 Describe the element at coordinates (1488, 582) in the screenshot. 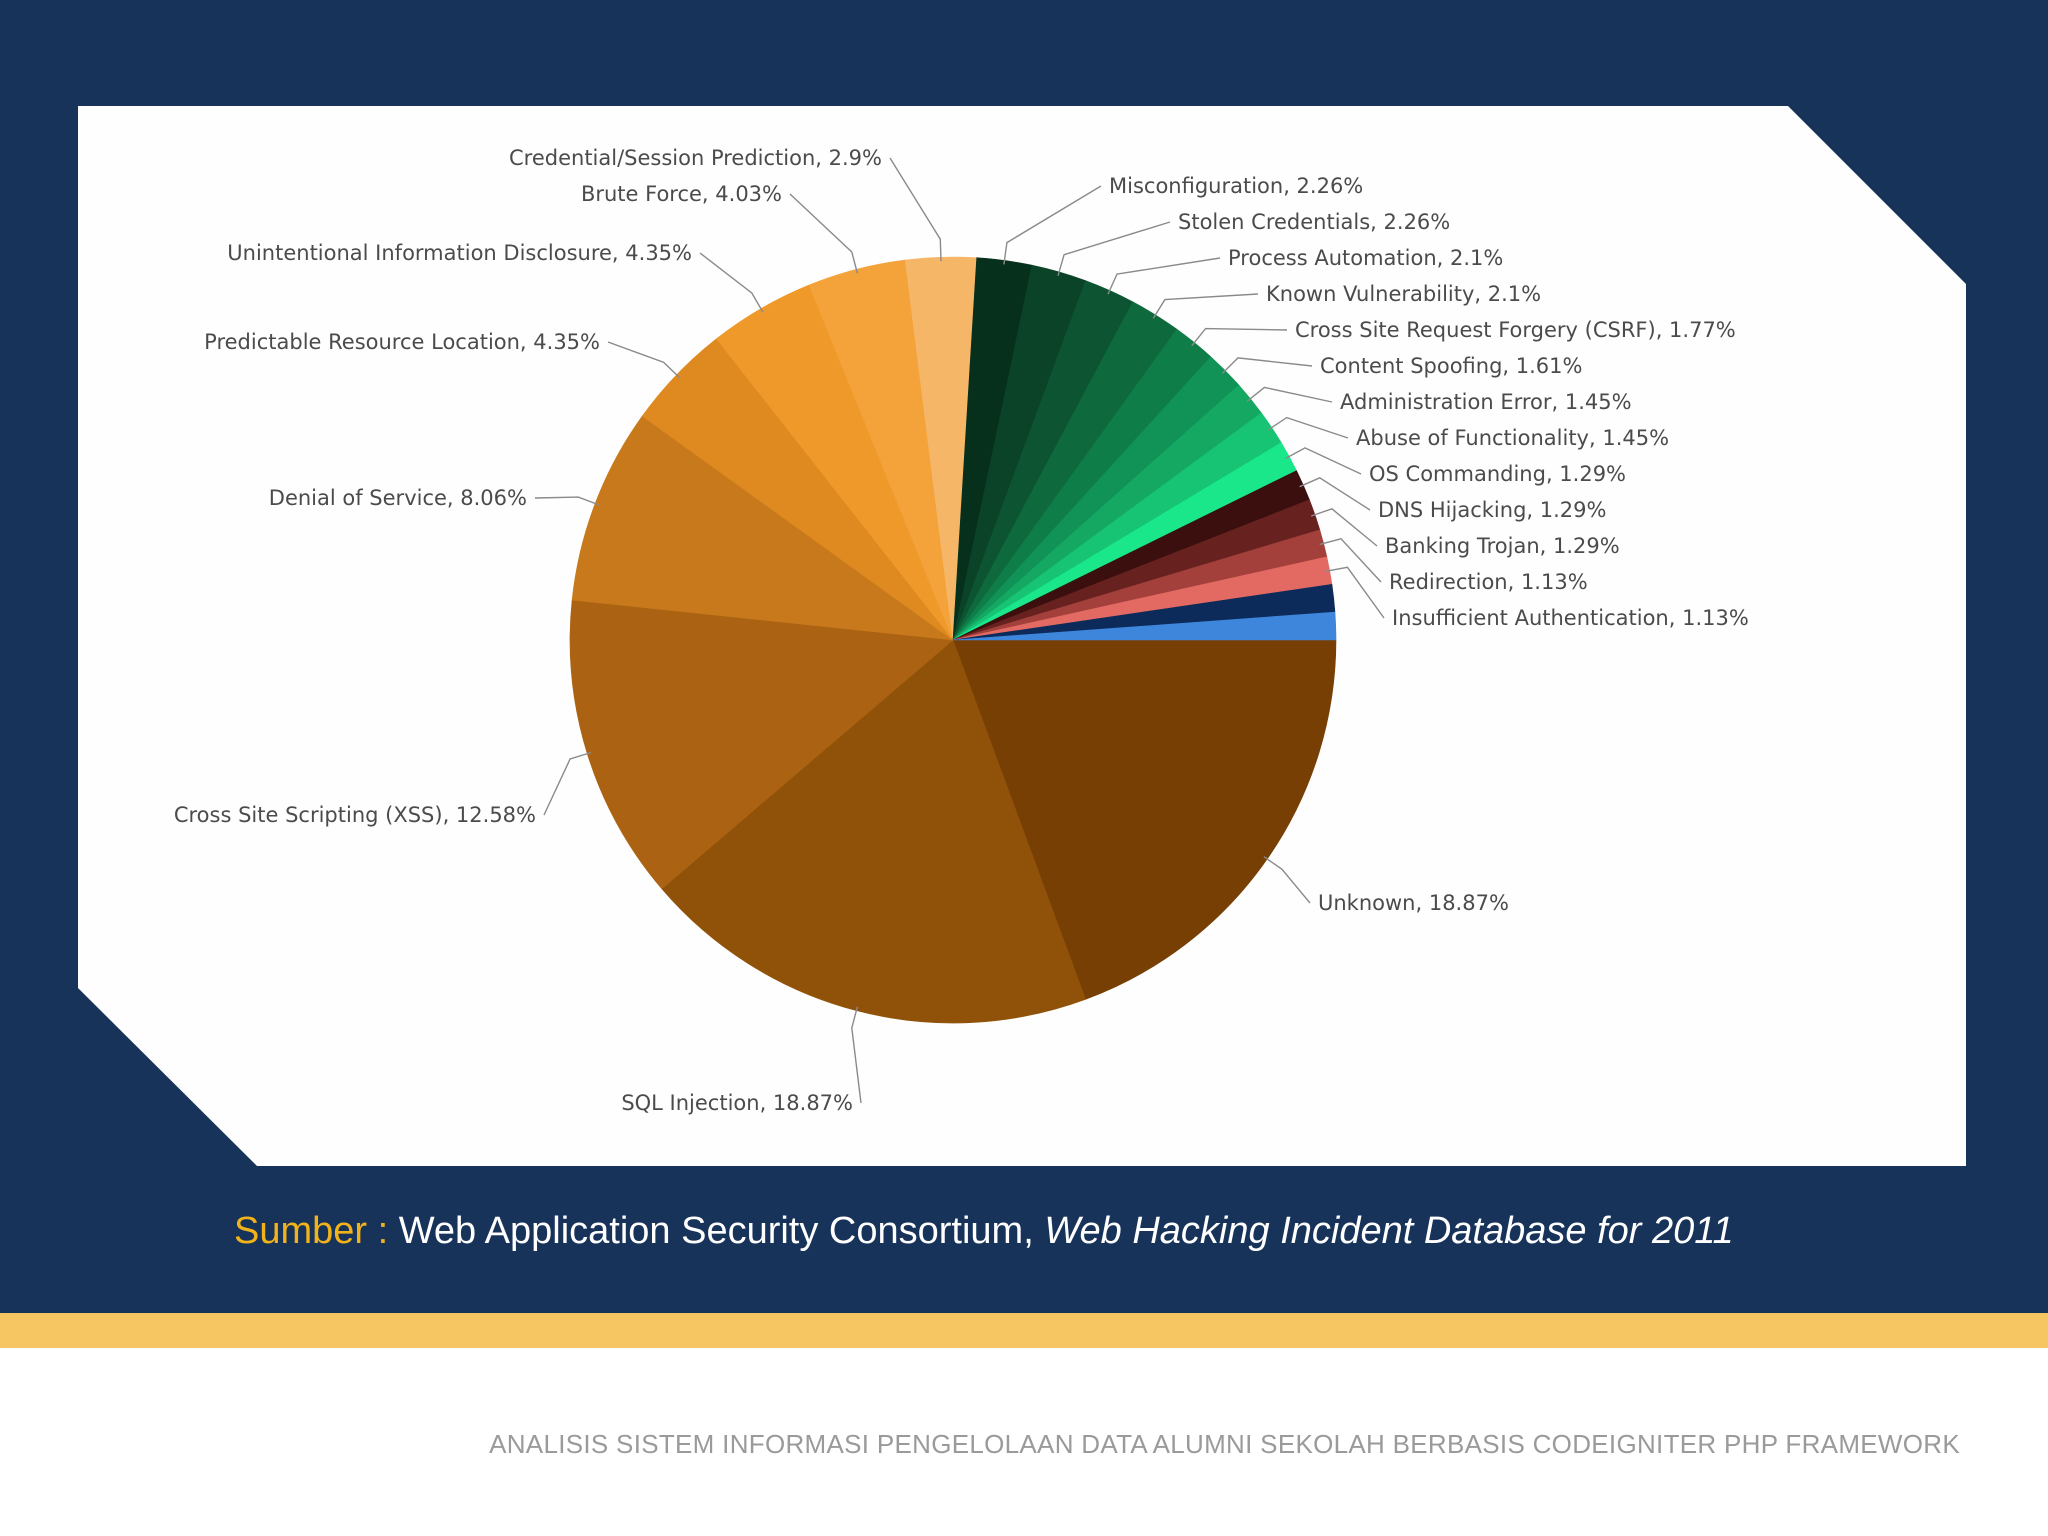

I see `slice-label: Redirection, 1.13%` at that location.